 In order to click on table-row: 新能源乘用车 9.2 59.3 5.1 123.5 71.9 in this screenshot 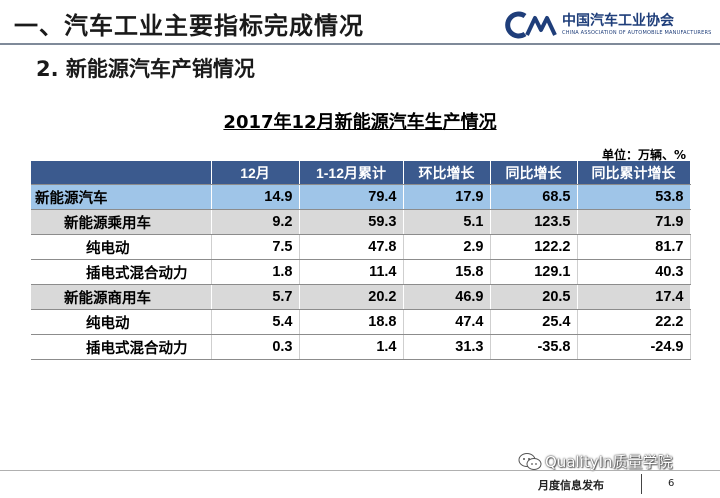, I will do `click(361, 222)`.